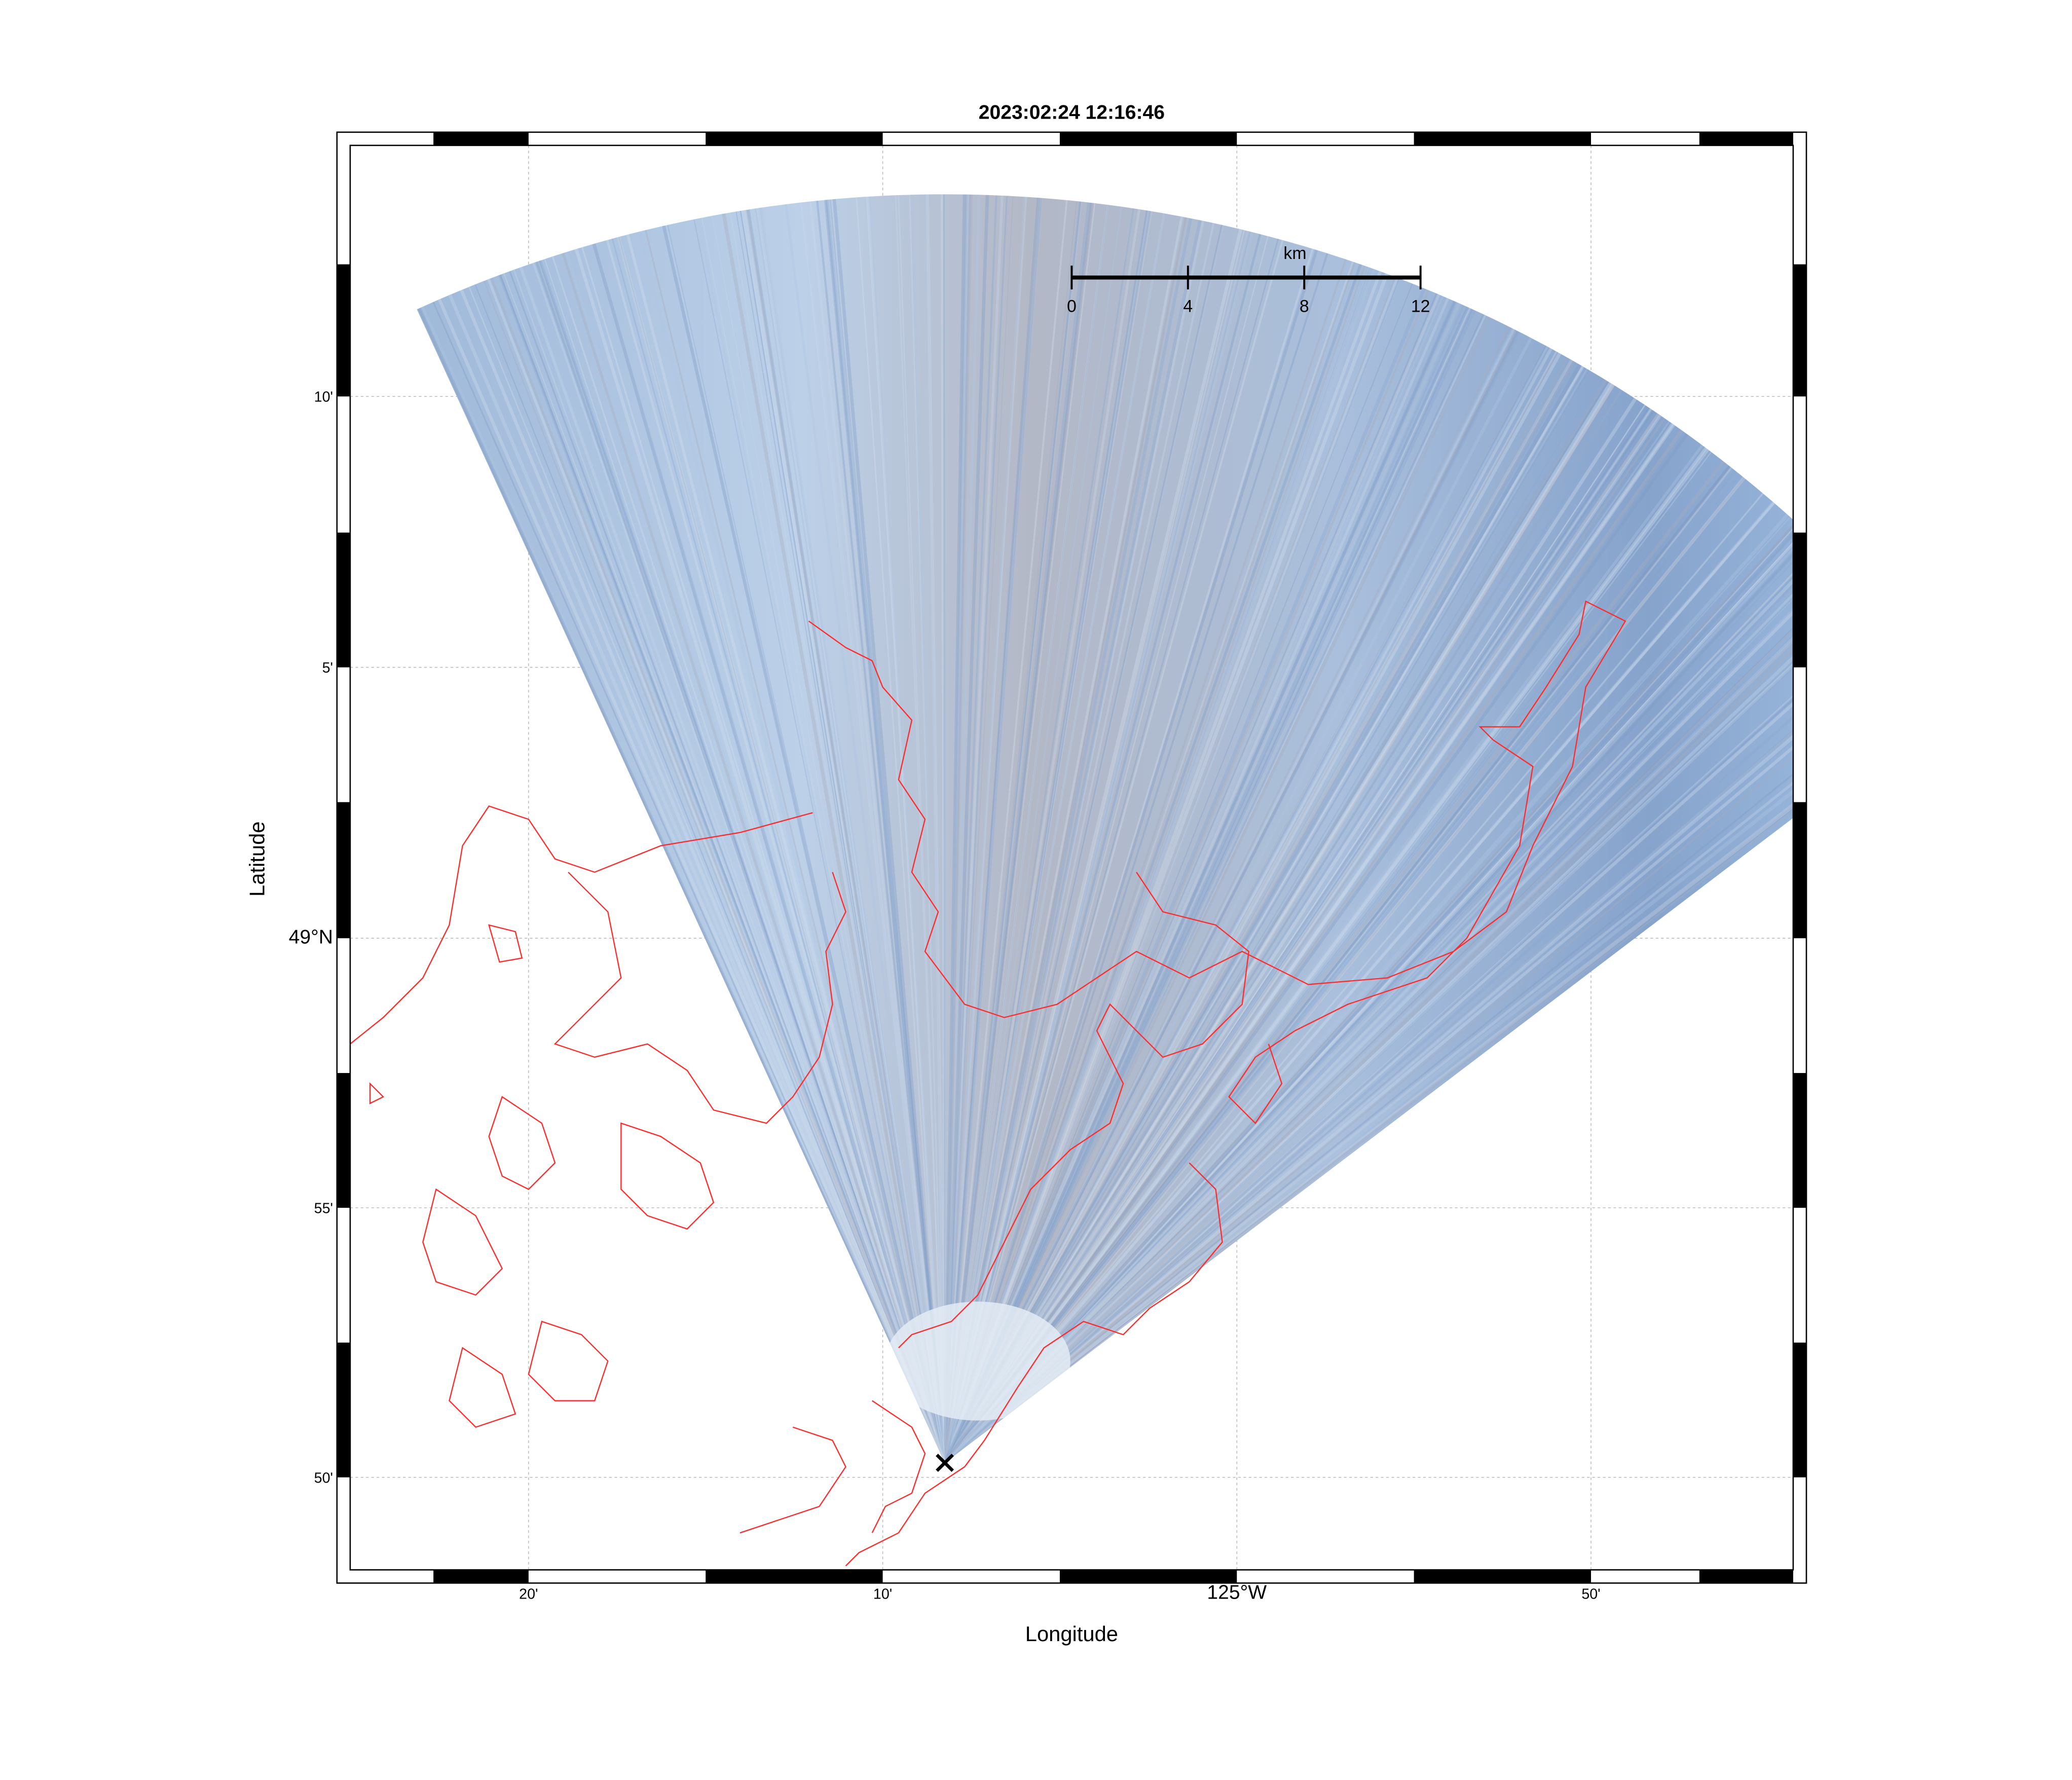  What do you see at coordinates (1591, 1594) in the screenshot?
I see `x-tick-label: 50'` at bounding box center [1591, 1594].